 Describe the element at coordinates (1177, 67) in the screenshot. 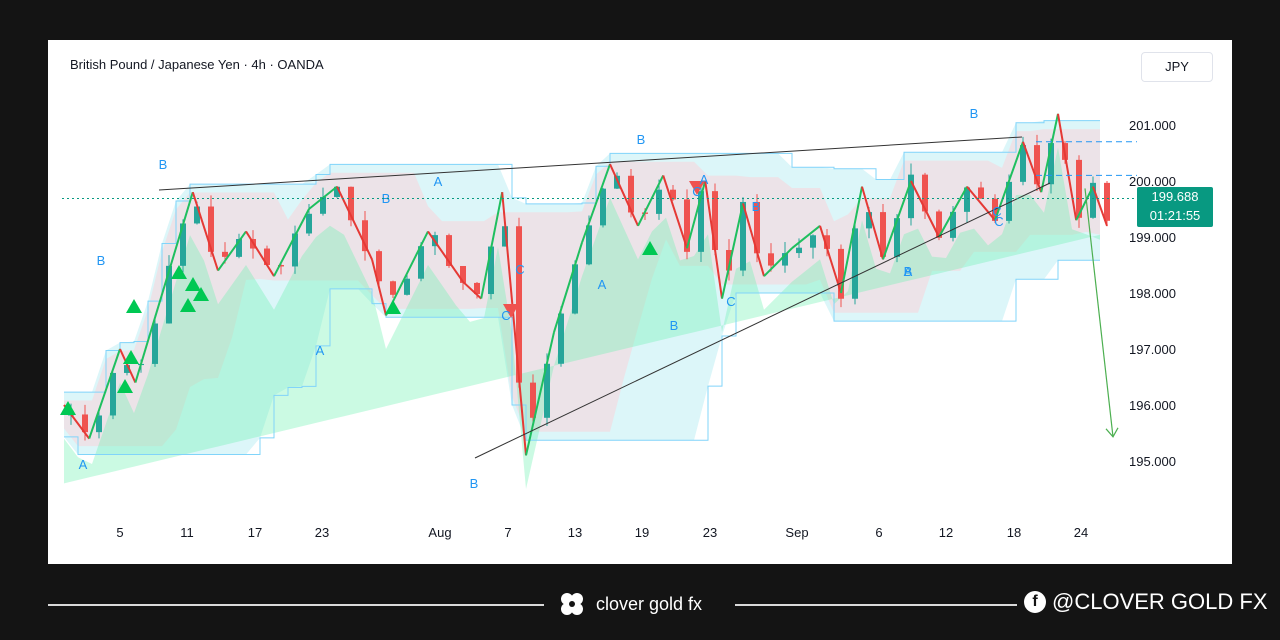

I see `currency-button: JPY` at that location.